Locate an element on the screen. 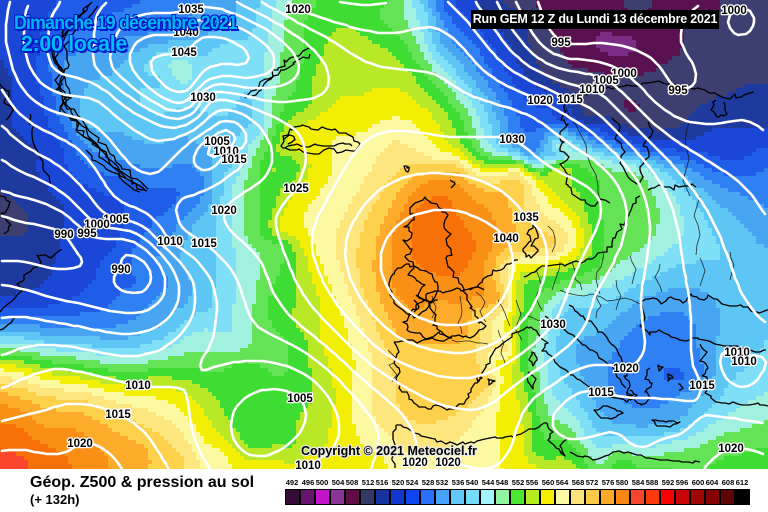  svg-text: Copyright © 2021 Meteociel.fr is located at coordinates (389, 451).